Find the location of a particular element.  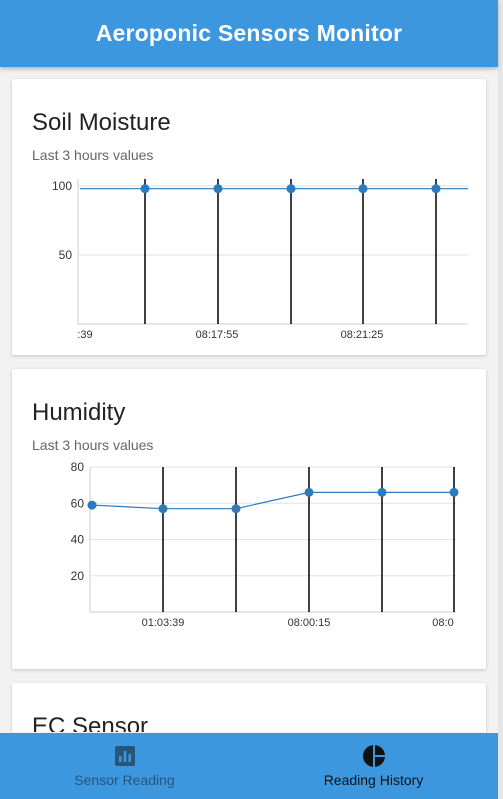

nav-label: Reading History is located at coordinates (373, 780).